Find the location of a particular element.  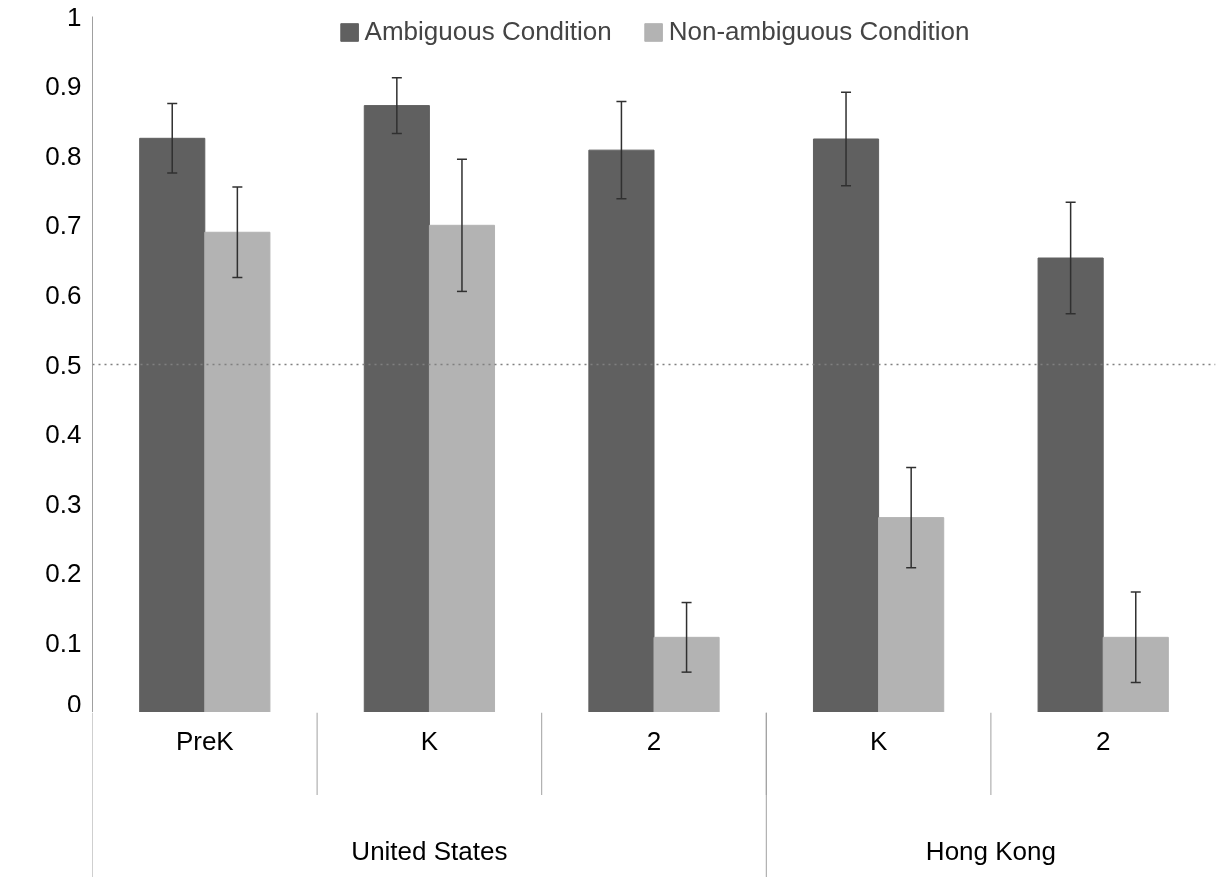

y-tick-label: 0.6 is located at coordinates (63, 294).